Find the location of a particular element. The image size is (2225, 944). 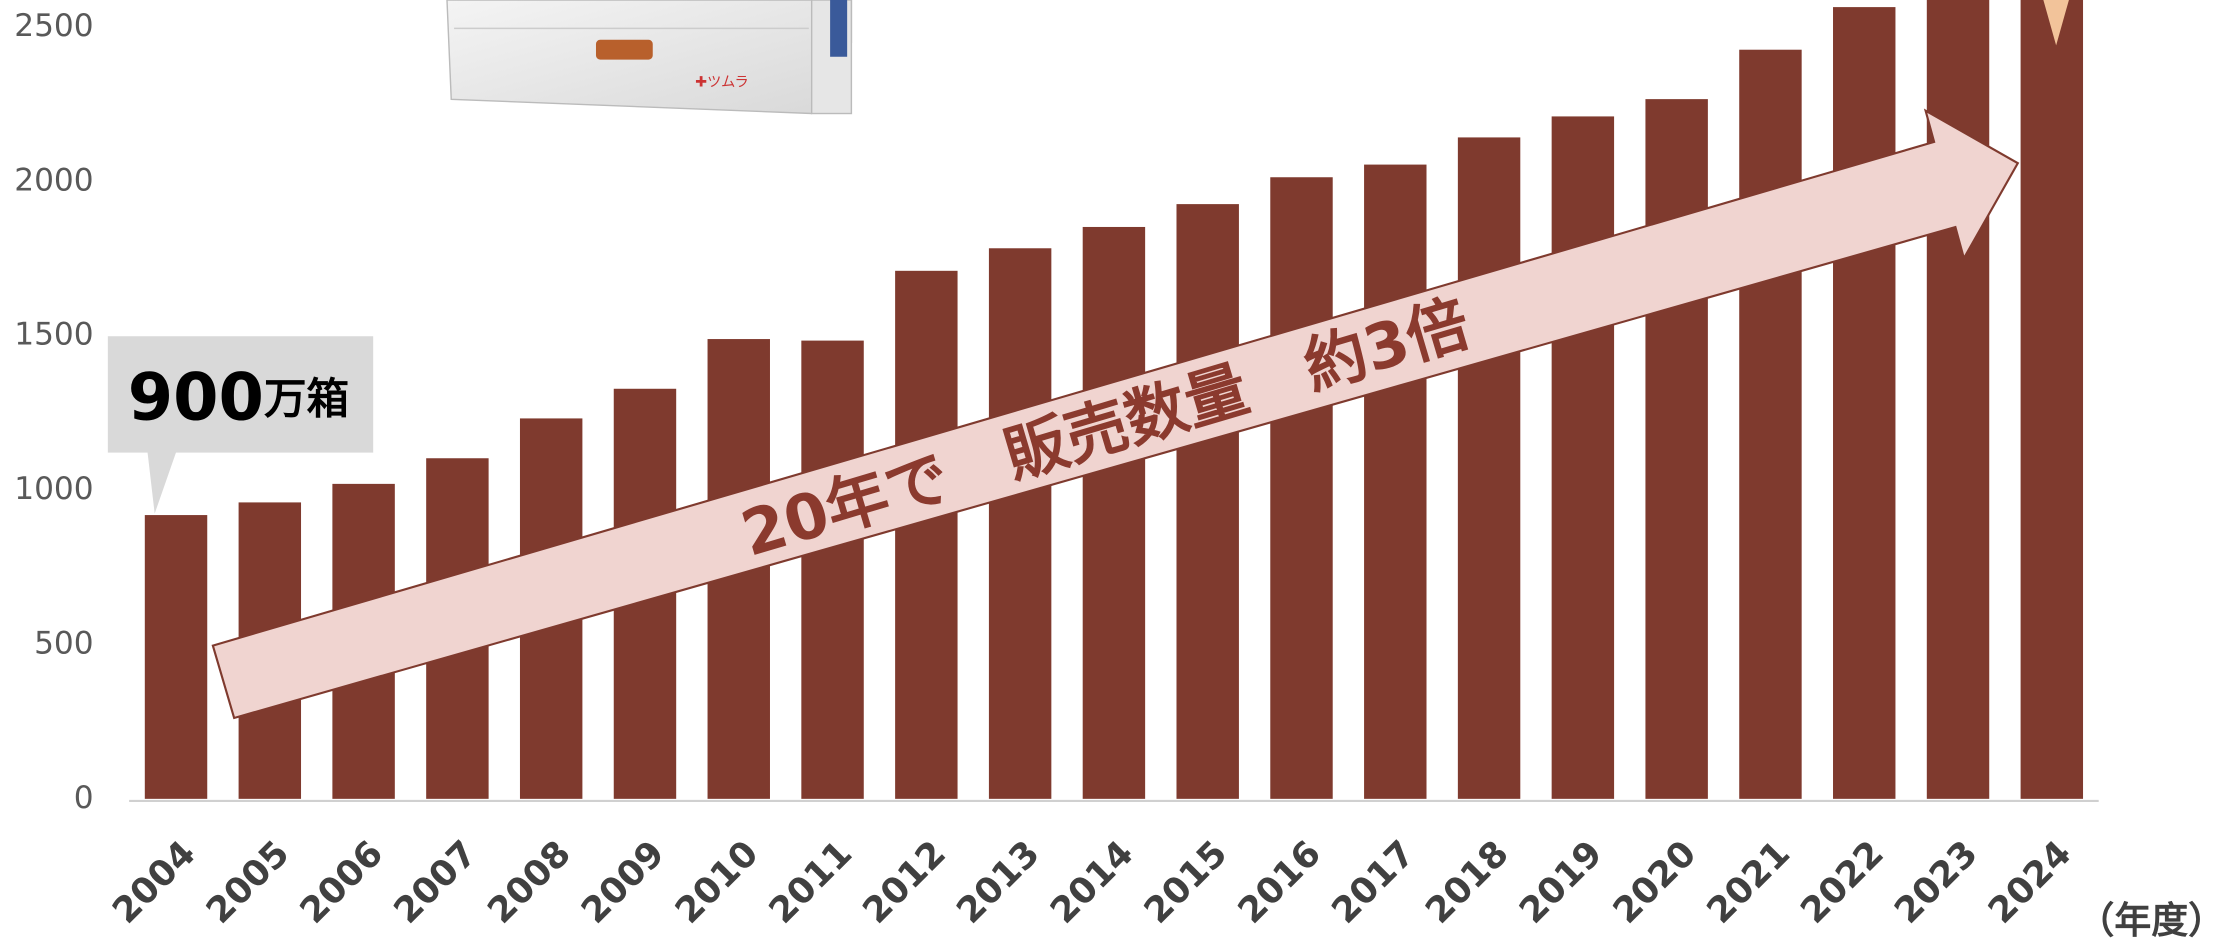

y-tick-label: 1000 is located at coordinates (53, 489).